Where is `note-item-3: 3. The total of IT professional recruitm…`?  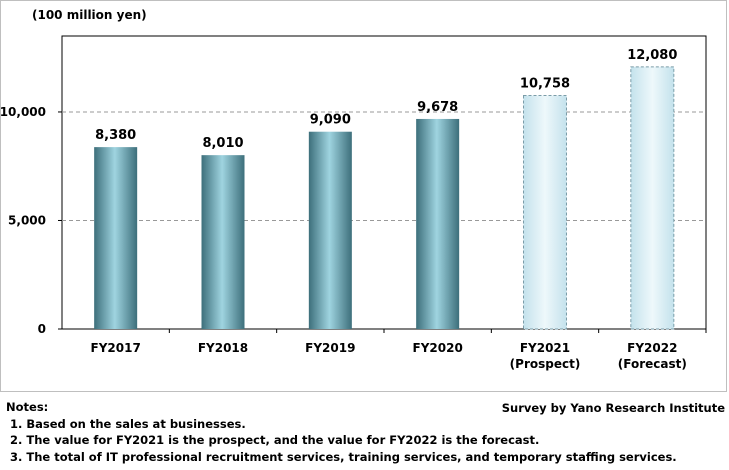 note-item-3: 3. The total of IT professional recruitm… is located at coordinates (343, 456).